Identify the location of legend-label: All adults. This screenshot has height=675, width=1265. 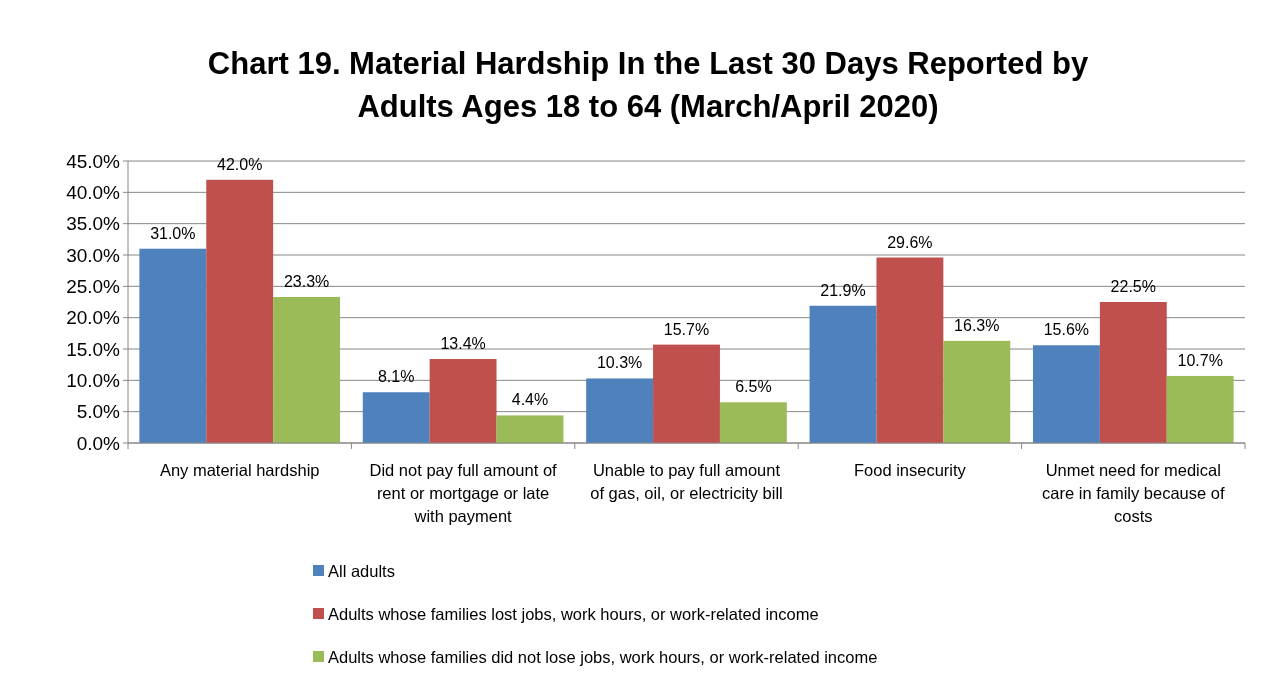
(361, 570).